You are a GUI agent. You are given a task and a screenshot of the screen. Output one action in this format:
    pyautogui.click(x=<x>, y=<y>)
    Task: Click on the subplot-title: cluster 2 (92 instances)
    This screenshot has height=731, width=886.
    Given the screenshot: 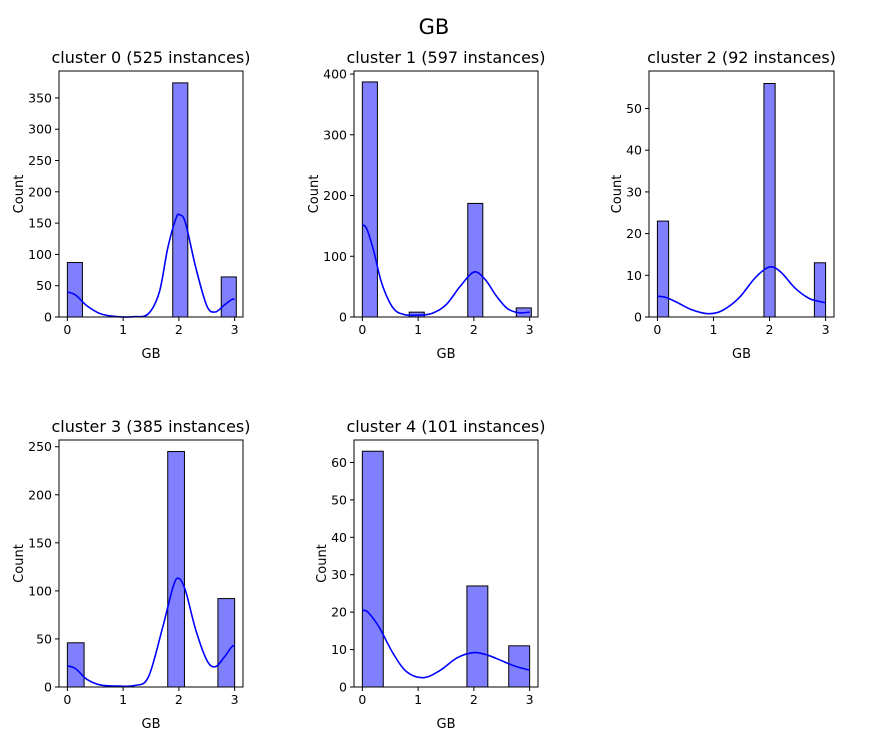 What is the action you would take?
    pyautogui.click(x=741, y=57)
    